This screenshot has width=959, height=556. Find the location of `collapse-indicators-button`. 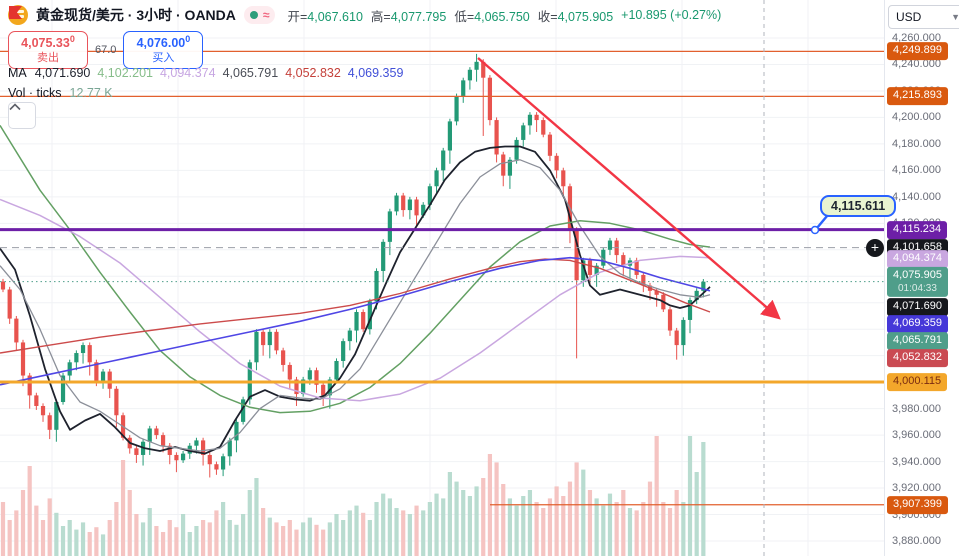

collapse-indicators-button is located at coordinates (22, 115).